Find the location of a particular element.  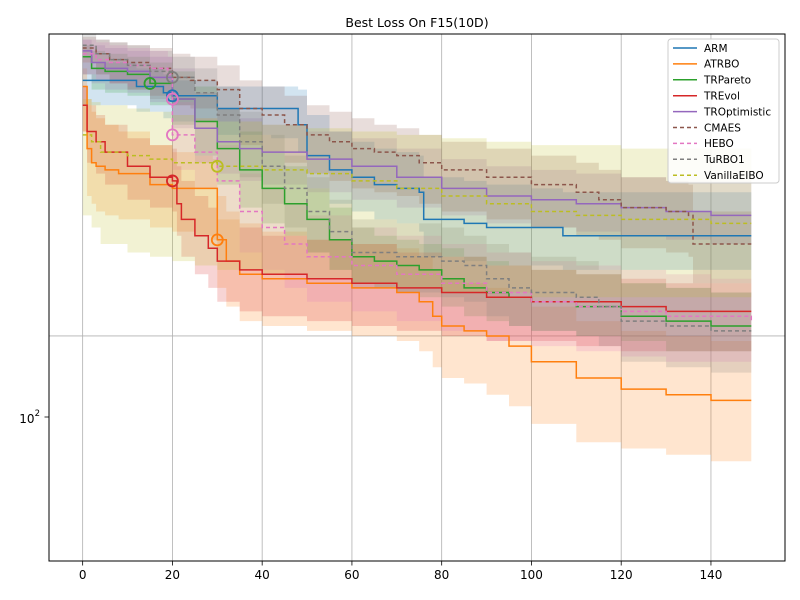

legend-label-hebo: HEBO is located at coordinates (719, 144).